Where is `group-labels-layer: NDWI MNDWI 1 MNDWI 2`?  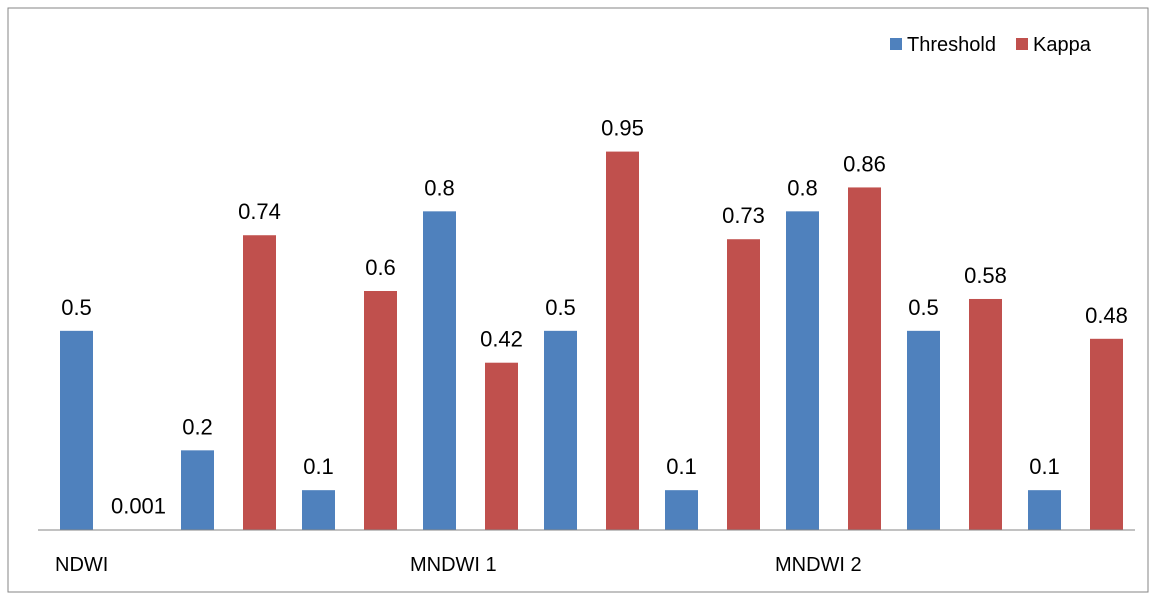
group-labels-layer: NDWI MNDWI 1 MNDWI 2 is located at coordinates (458, 565).